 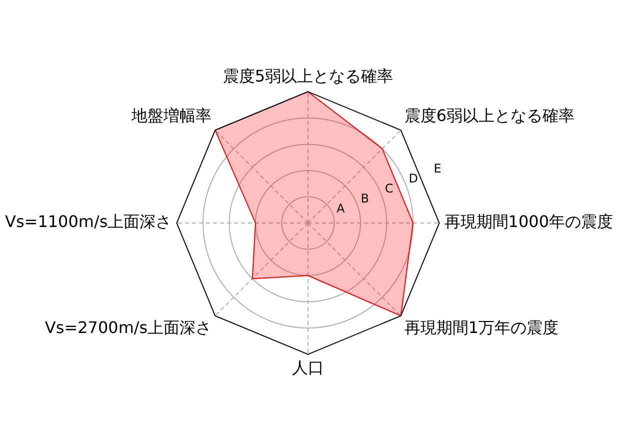 I want to click on y-tick-label: A, so click(x=341, y=209).